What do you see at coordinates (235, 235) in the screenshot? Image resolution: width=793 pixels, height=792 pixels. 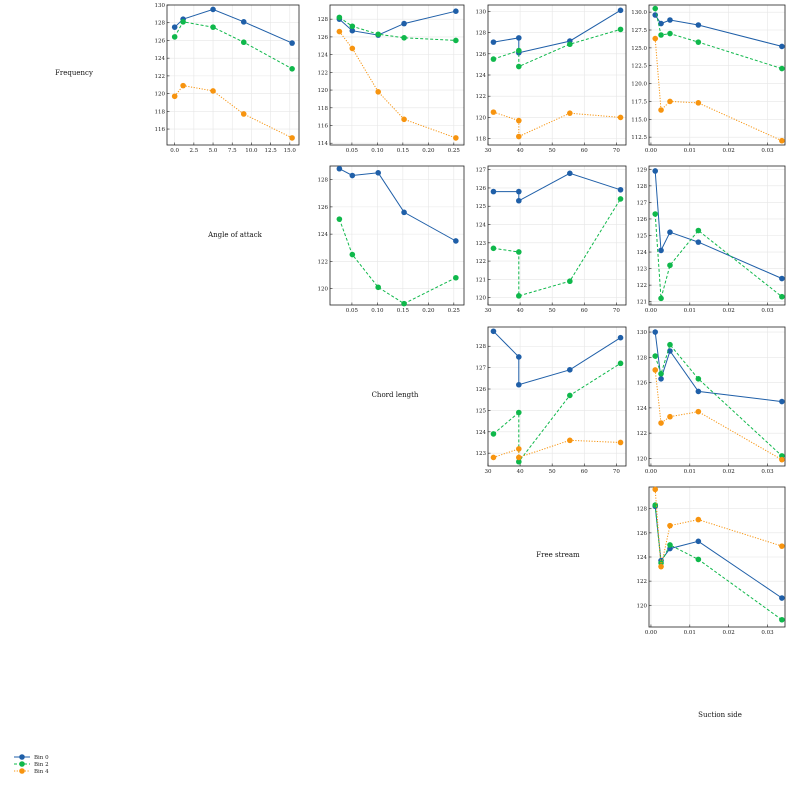 I see `diagonal-label: Angle of attack` at bounding box center [235, 235].